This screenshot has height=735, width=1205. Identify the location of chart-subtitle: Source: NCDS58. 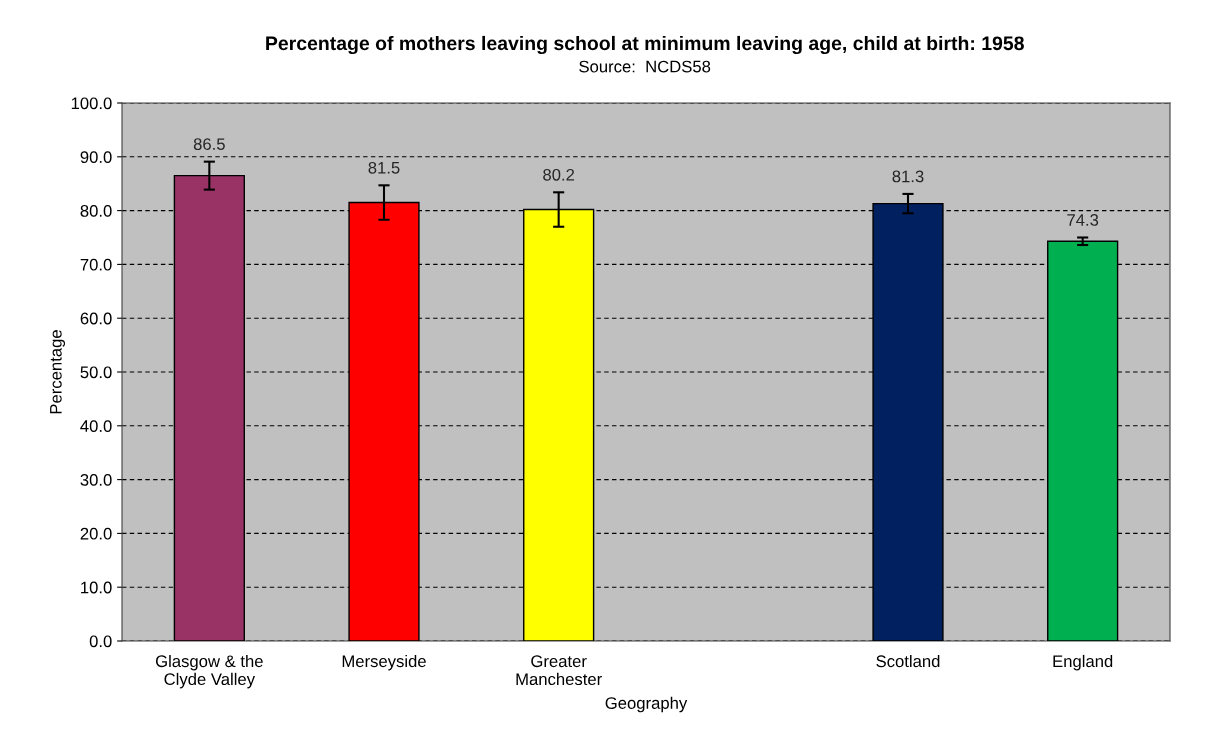
(645, 66).